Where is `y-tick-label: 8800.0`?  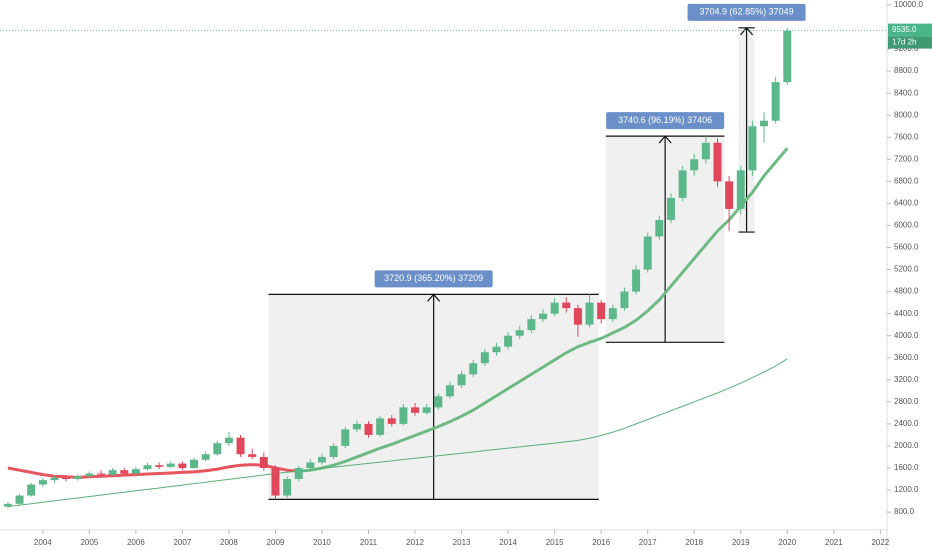 y-tick-label: 8800.0 is located at coordinates (906, 70).